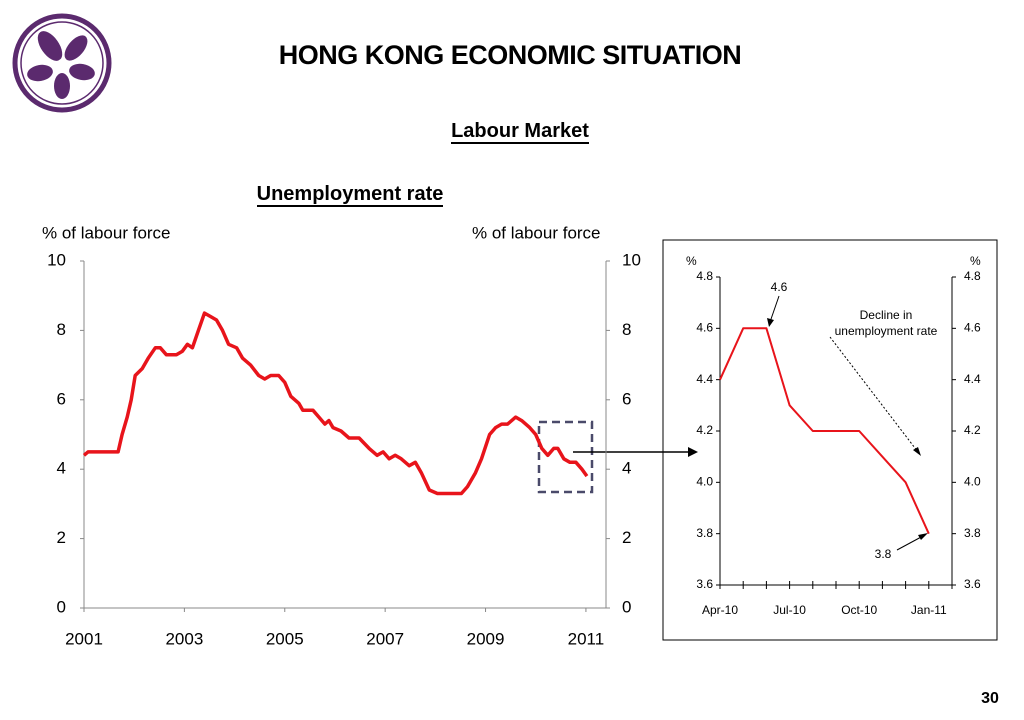  Describe the element at coordinates (106, 232) in the screenshot. I see `y-axis-label: % of labour force` at that location.